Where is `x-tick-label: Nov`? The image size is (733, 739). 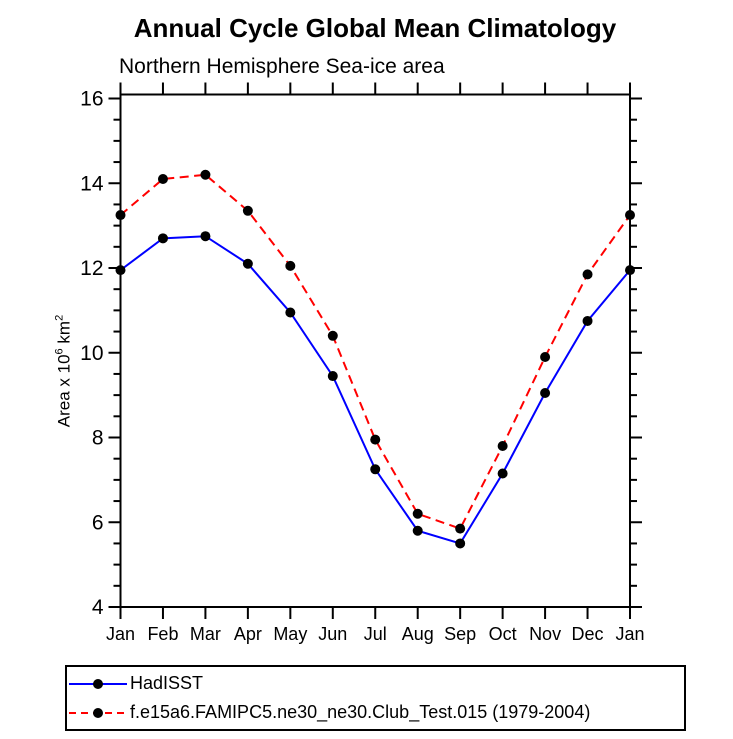 x-tick-label: Nov is located at coordinates (545, 634).